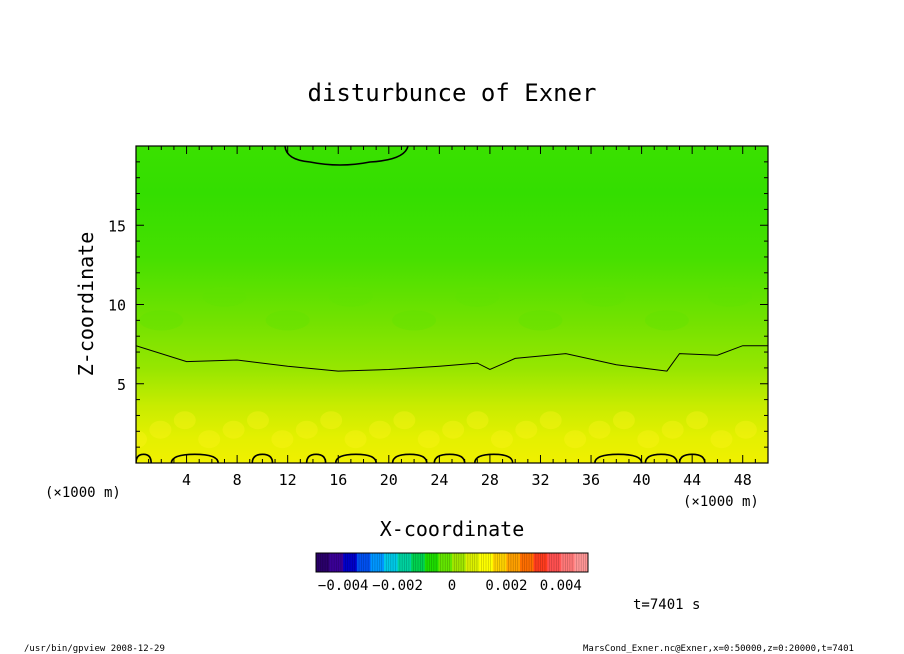  What do you see at coordinates (452, 358) in the screenshot?
I see `contour-line-zero` at bounding box center [452, 358].